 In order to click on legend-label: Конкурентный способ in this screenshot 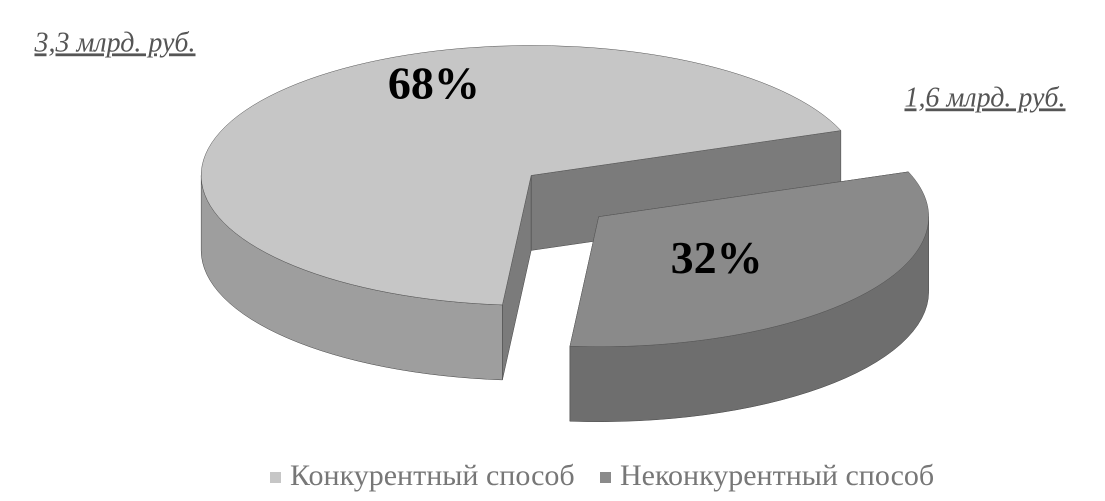, I will do `click(432, 475)`.